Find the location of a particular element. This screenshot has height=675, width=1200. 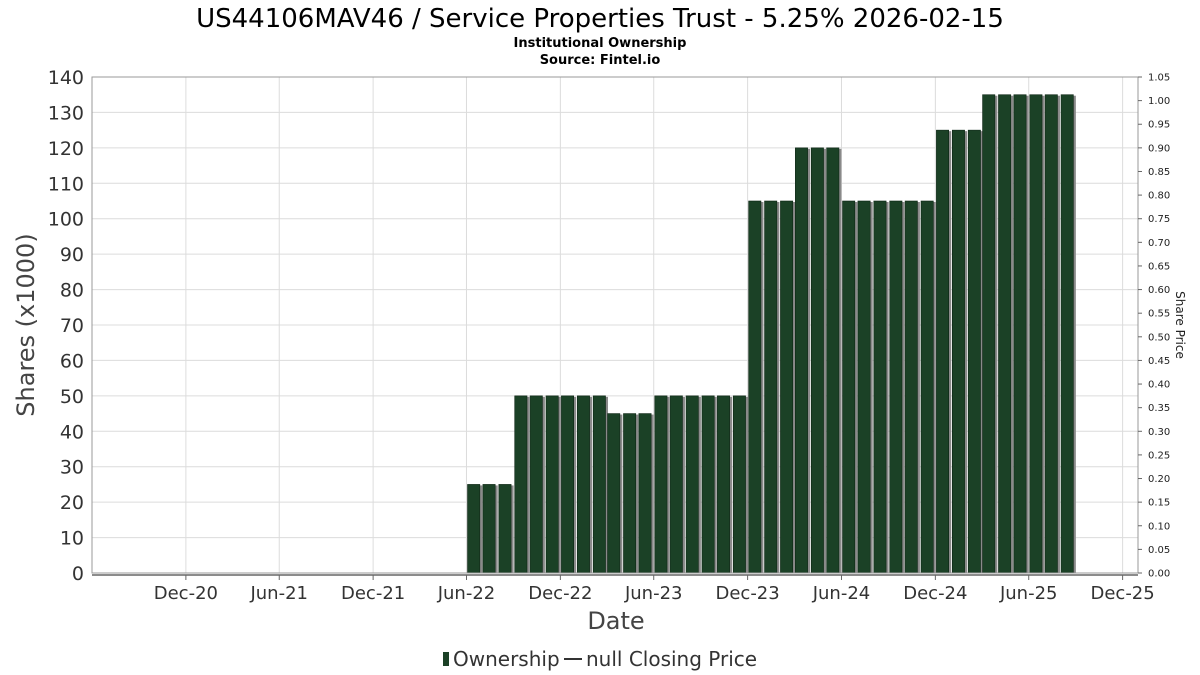

y-tick-label: 60 is located at coordinates (72, 361).